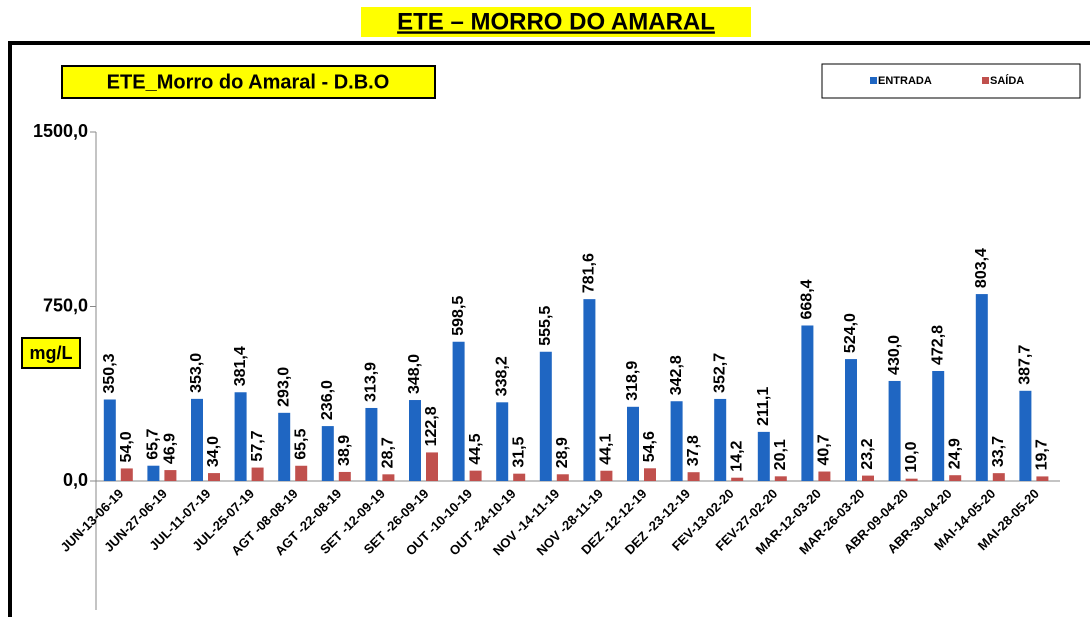 The image size is (1090, 617). Describe the element at coordinates (1025, 365) in the screenshot. I see `value-label: 387,7` at that location.